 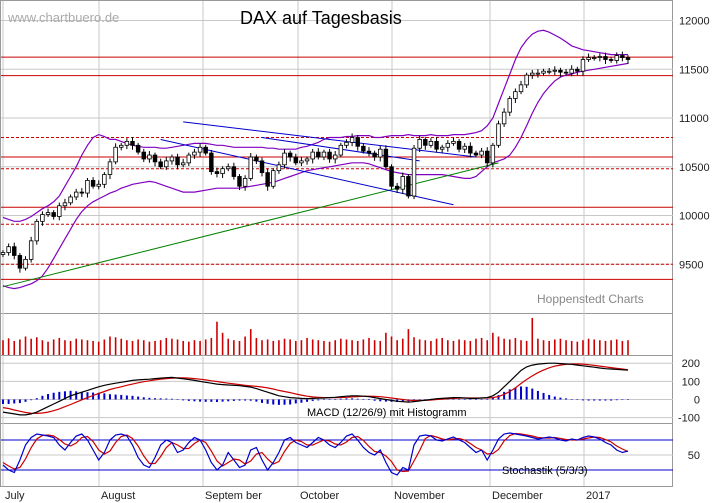 What do you see at coordinates (691, 364) in the screenshot?
I see `macd-tick-label: 200` at bounding box center [691, 364].